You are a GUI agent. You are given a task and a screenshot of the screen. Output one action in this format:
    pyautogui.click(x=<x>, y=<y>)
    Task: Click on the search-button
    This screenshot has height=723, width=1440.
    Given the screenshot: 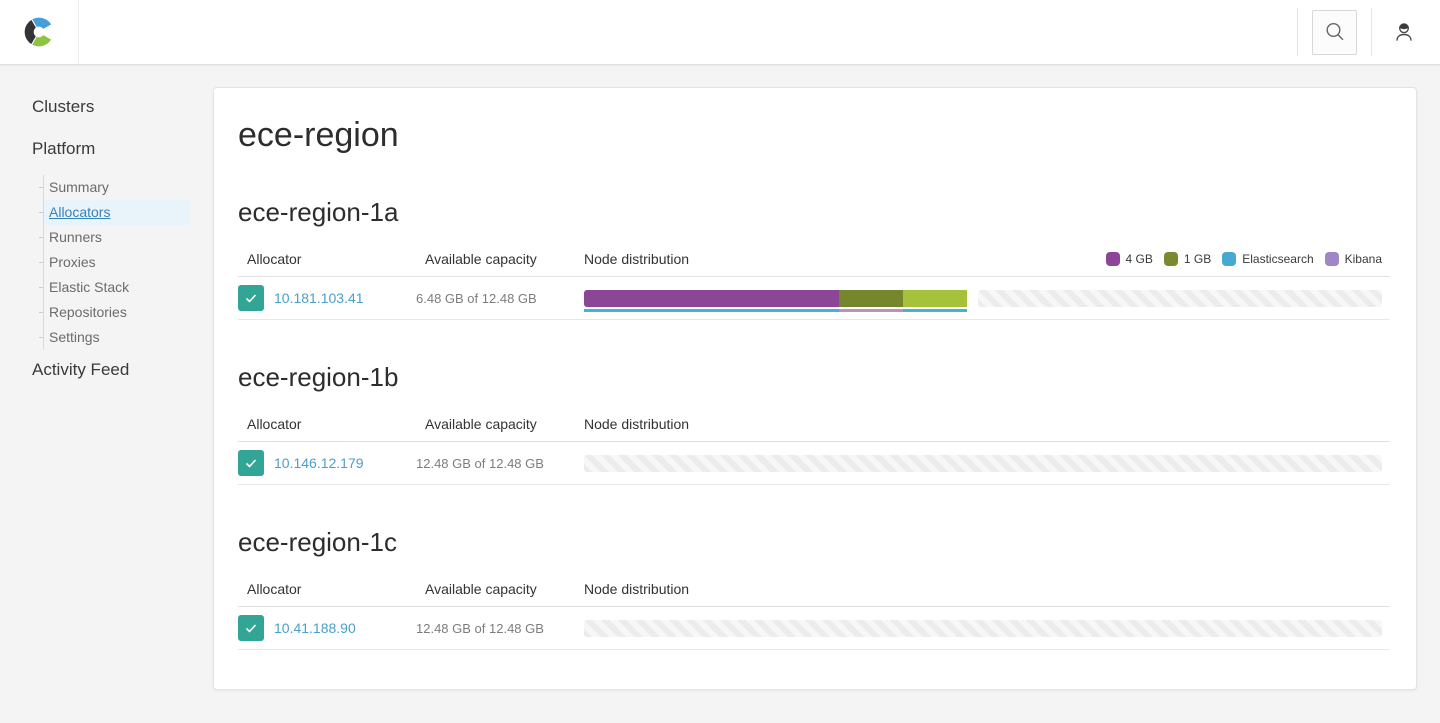 What is the action you would take?
    pyautogui.click(x=1334, y=32)
    